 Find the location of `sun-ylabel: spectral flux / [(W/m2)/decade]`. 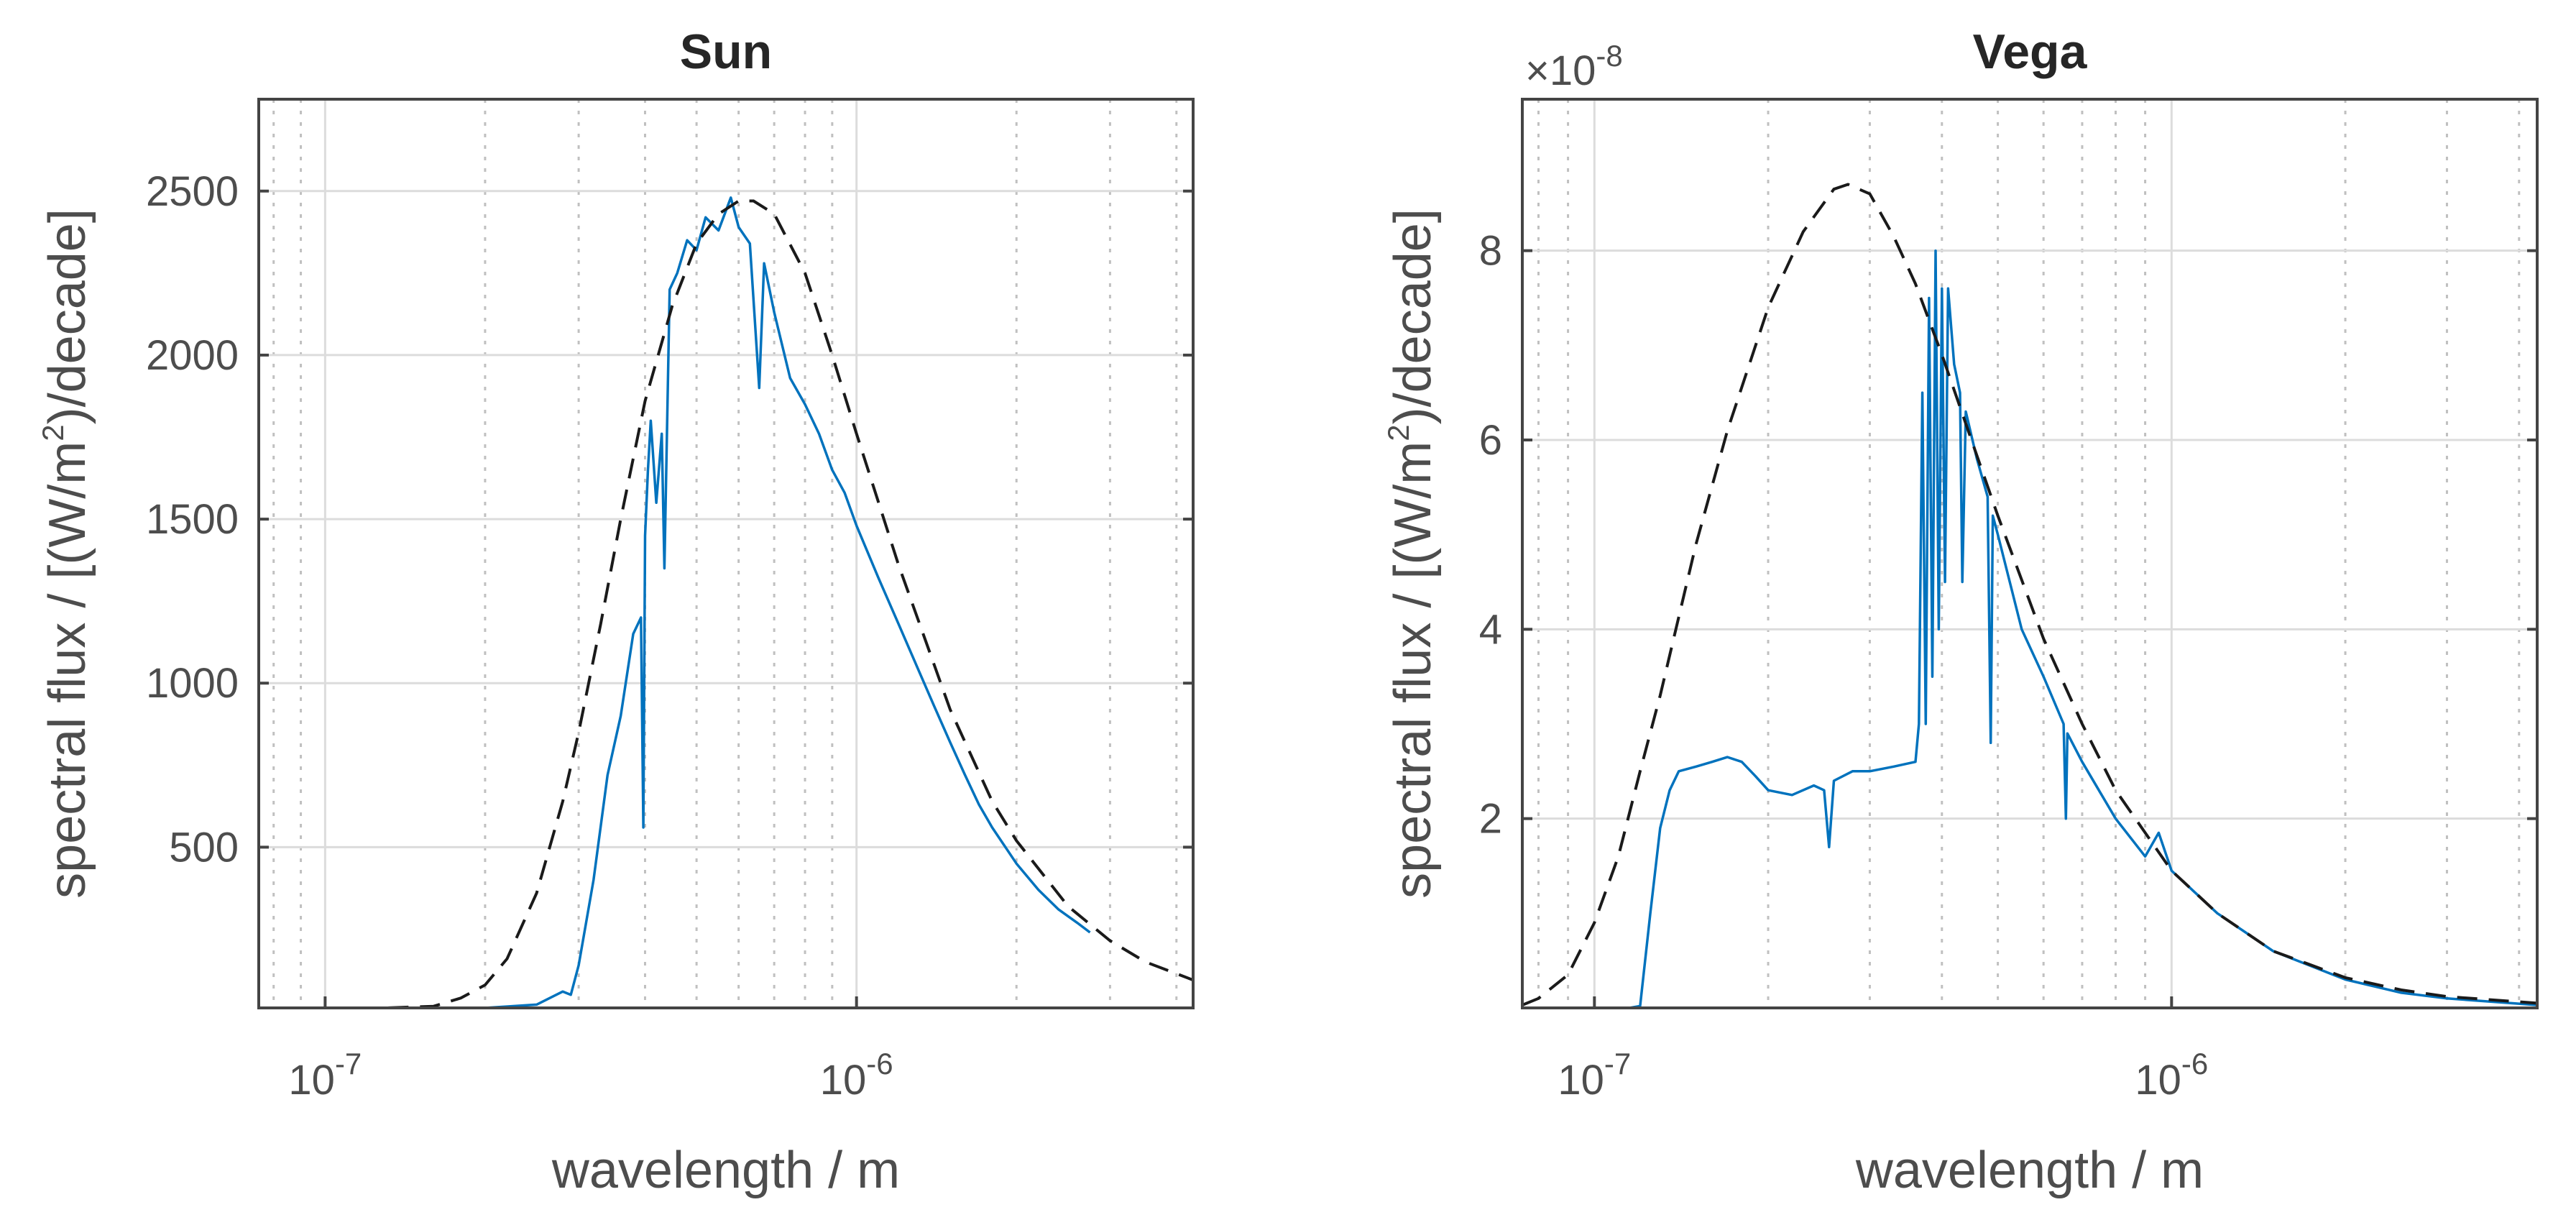

sun-ylabel: spectral flux / [(W/m2)/decade] is located at coordinates (66, 553).